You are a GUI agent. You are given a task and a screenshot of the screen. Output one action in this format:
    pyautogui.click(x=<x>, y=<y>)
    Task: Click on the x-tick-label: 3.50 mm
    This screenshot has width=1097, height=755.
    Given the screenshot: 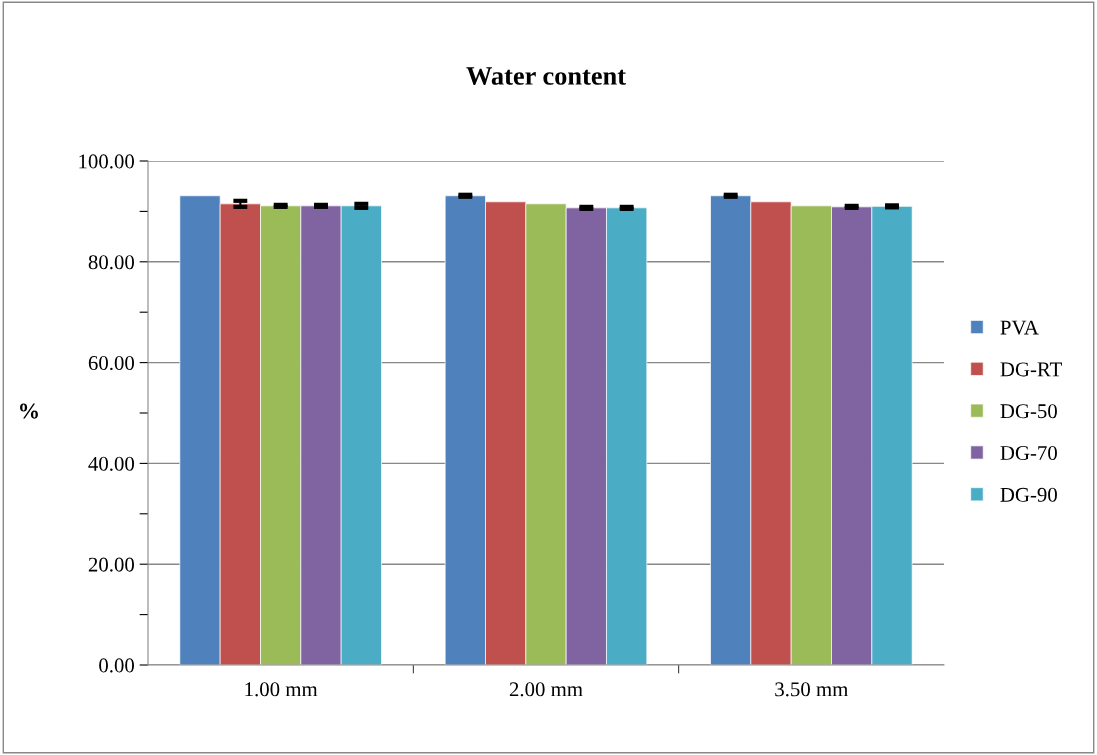 What is the action you would take?
    pyautogui.click(x=812, y=689)
    